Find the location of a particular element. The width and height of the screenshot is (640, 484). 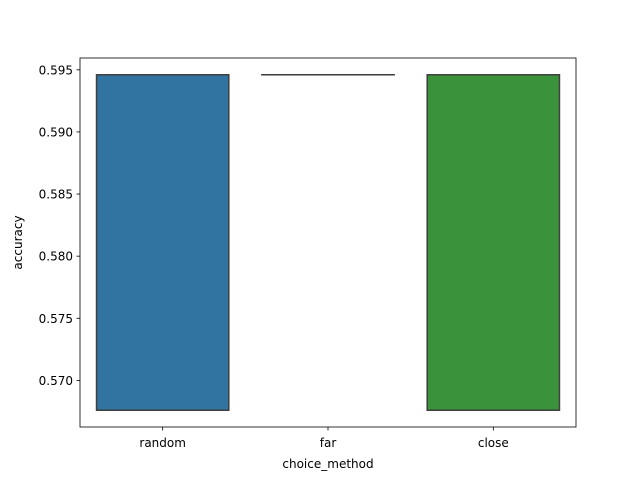

y-axis-label: accuracy is located at coordinates (18, 242).